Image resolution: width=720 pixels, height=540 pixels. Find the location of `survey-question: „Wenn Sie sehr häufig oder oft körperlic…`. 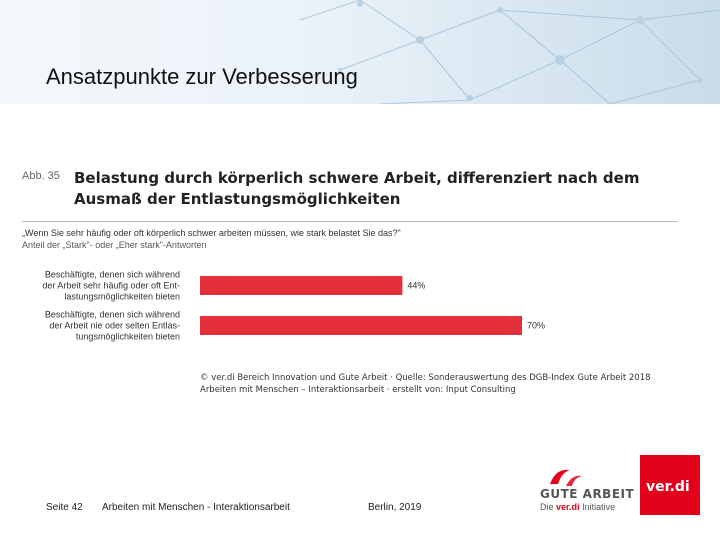

survey-question: „Wenn Sie sehr häufig oder oft körperlic… is located at coordinates (211, 233).